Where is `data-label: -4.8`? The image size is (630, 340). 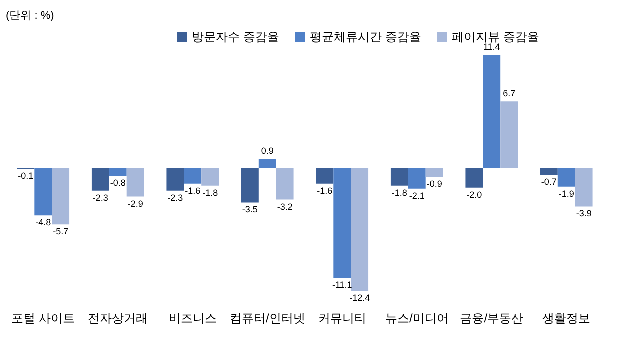 data-label: -4.8 is located at coordinates (44, 223).